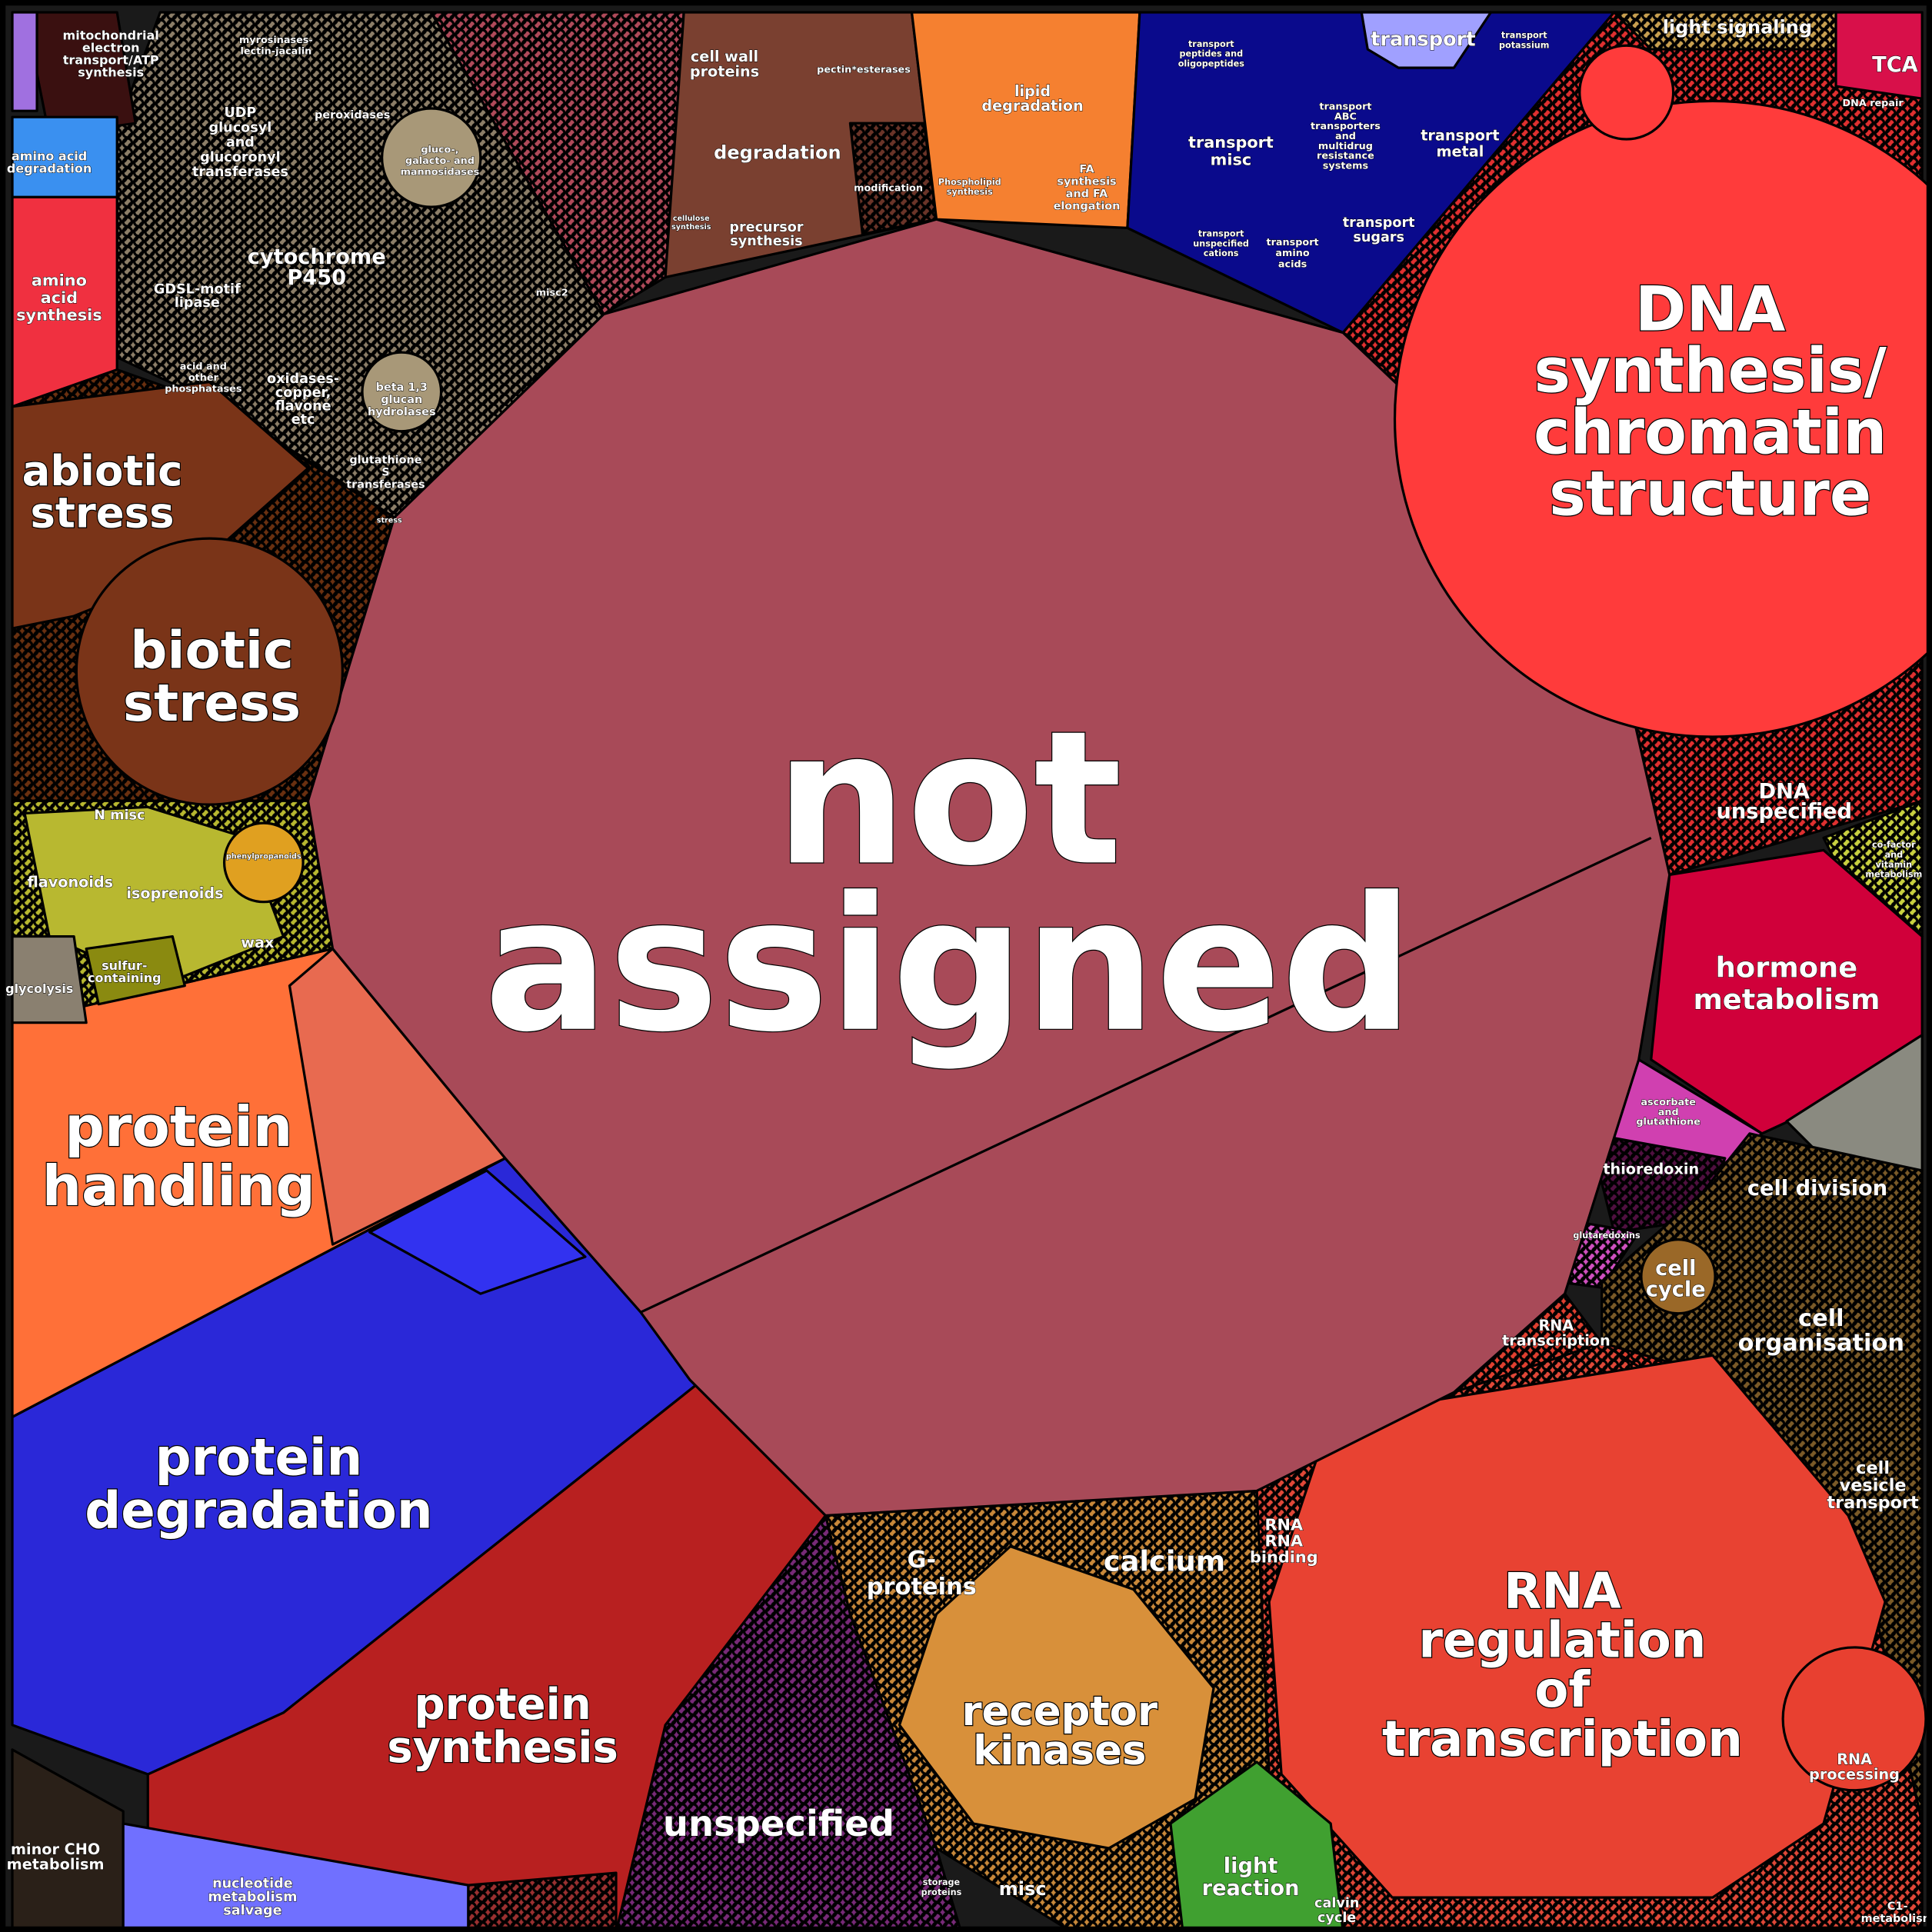 This screenshot has height=1932, width=1932. What do you see at coordinates (1556, 1340) in the screenshot?
I see `label-line: transcription` at bounding box center [1556, 1340].